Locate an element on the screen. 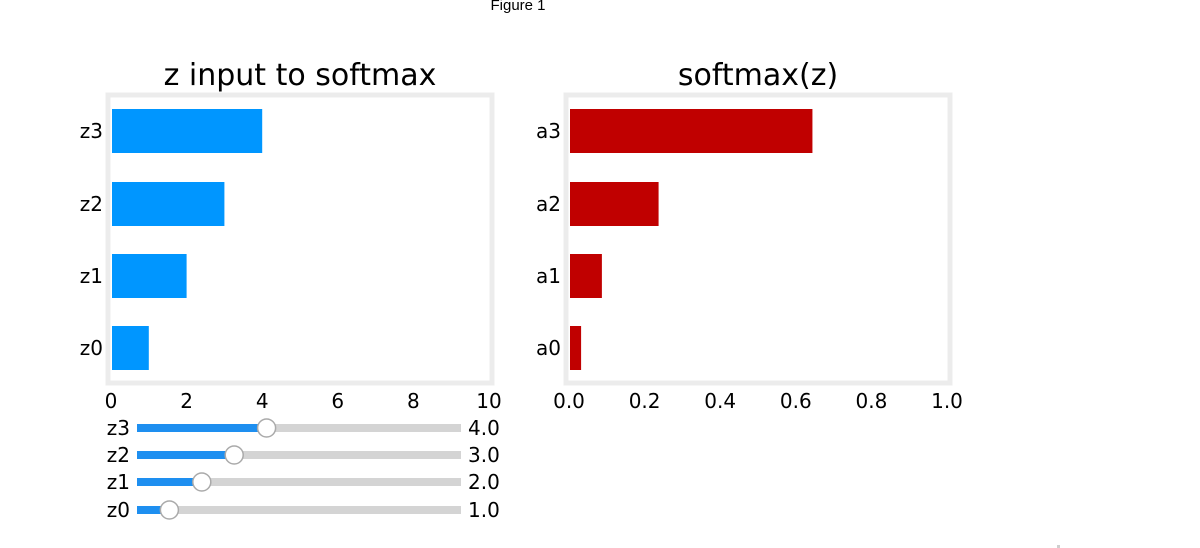  x-tick-label-right-5: 1.0 is located at coordinates (947, 401).